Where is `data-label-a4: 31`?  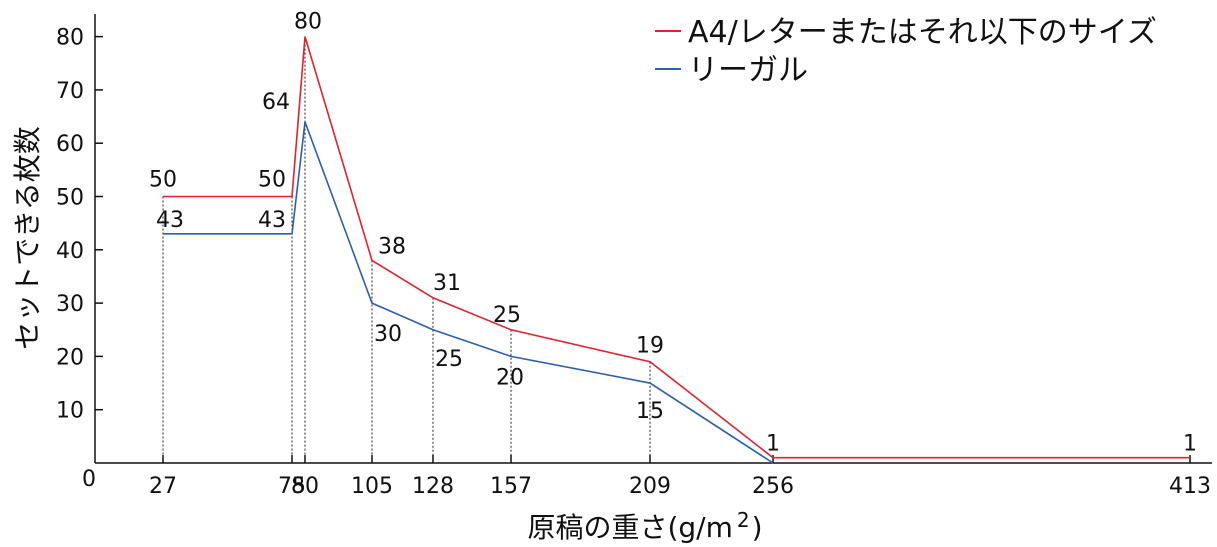 data-label-a4: 31 is located at coordinates (447, 283).